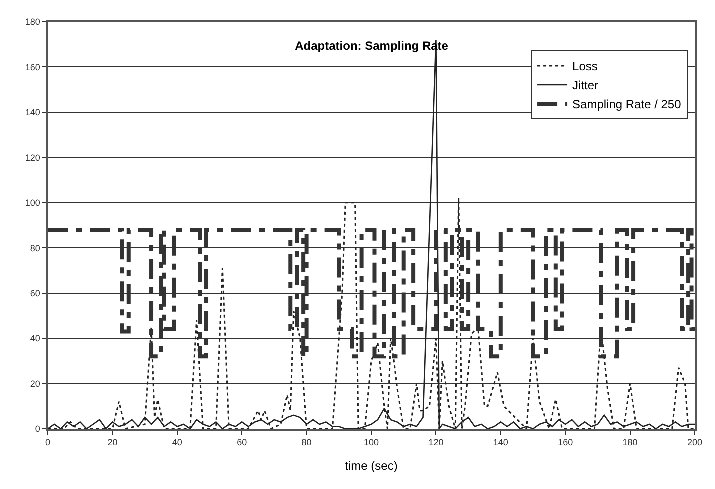 This screenshot has width=715, height=489. I want to click on y-tick-label: 120, so click(32, 157).